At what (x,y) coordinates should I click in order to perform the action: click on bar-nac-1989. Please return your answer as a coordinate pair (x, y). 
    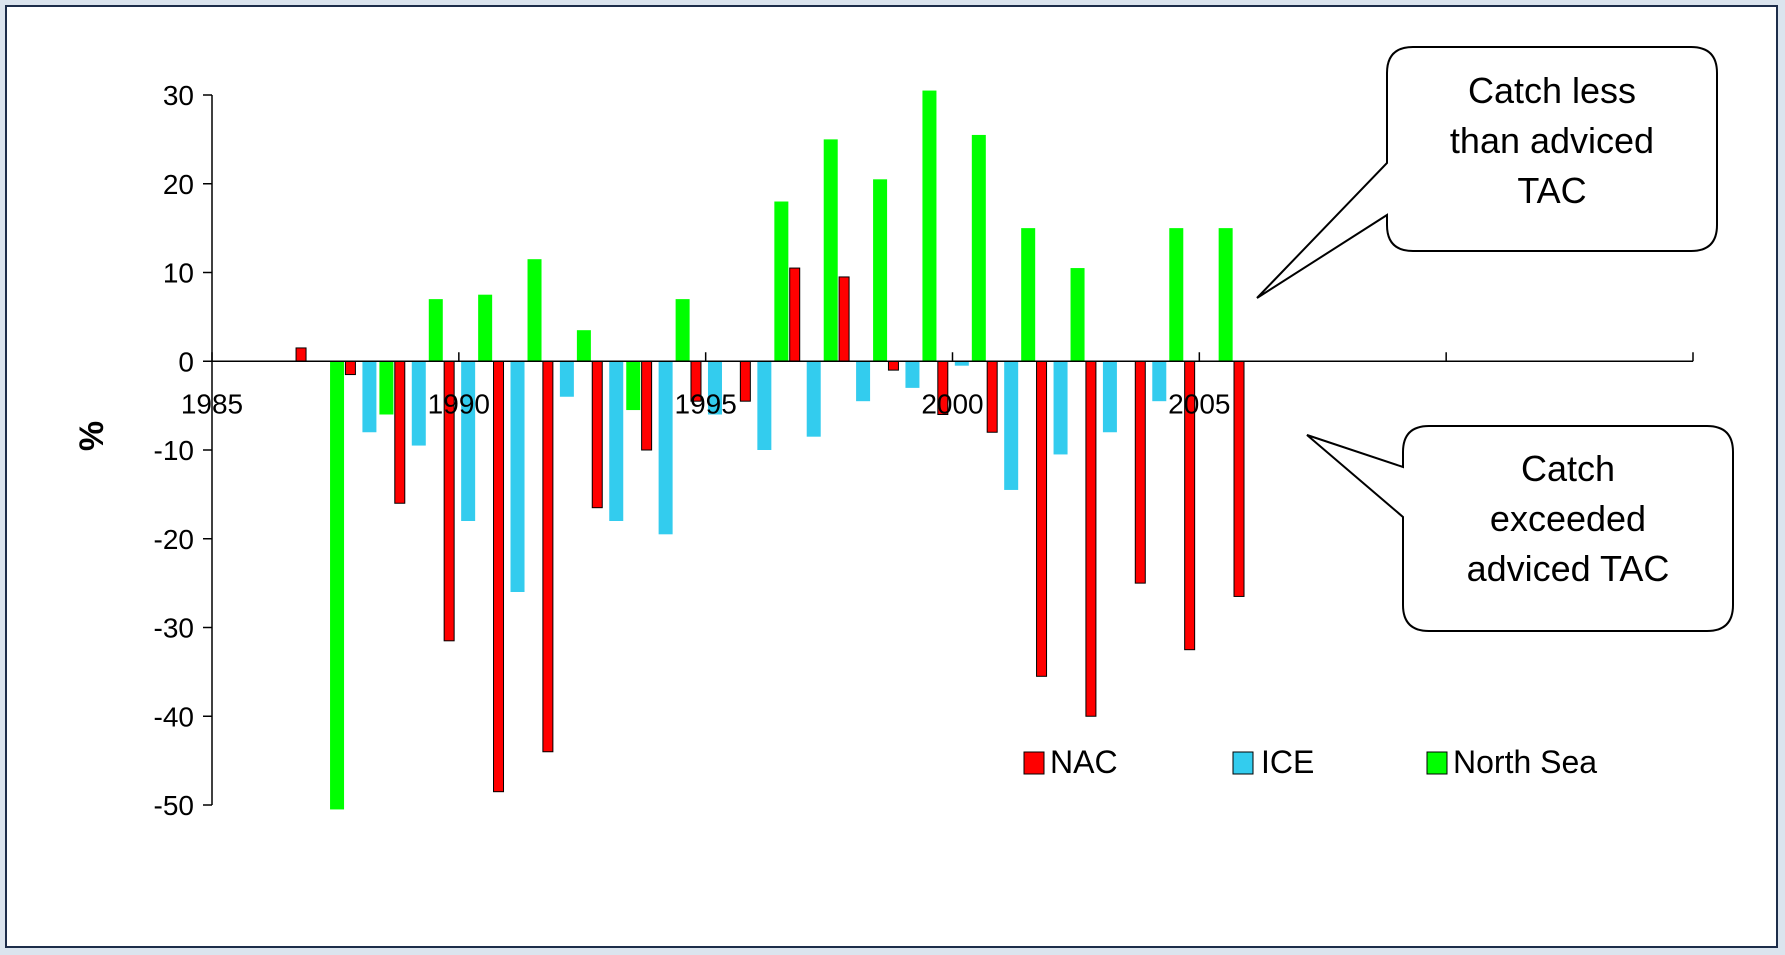
    Looking at the image, I should click on (400, 432).